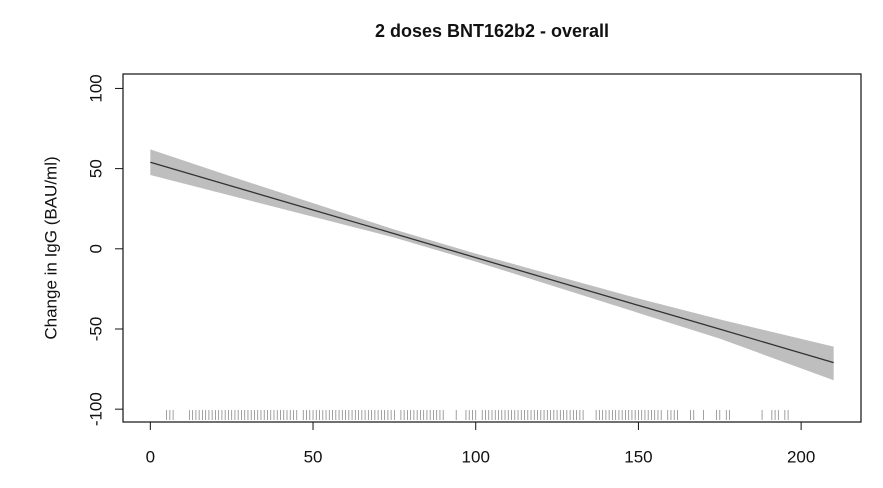 This screenshot has width=883, height=488. What do you see at coordinates (95, 329) in the screenshot?
I see `y-tick-label: -50` at bounding box center [95, 329].